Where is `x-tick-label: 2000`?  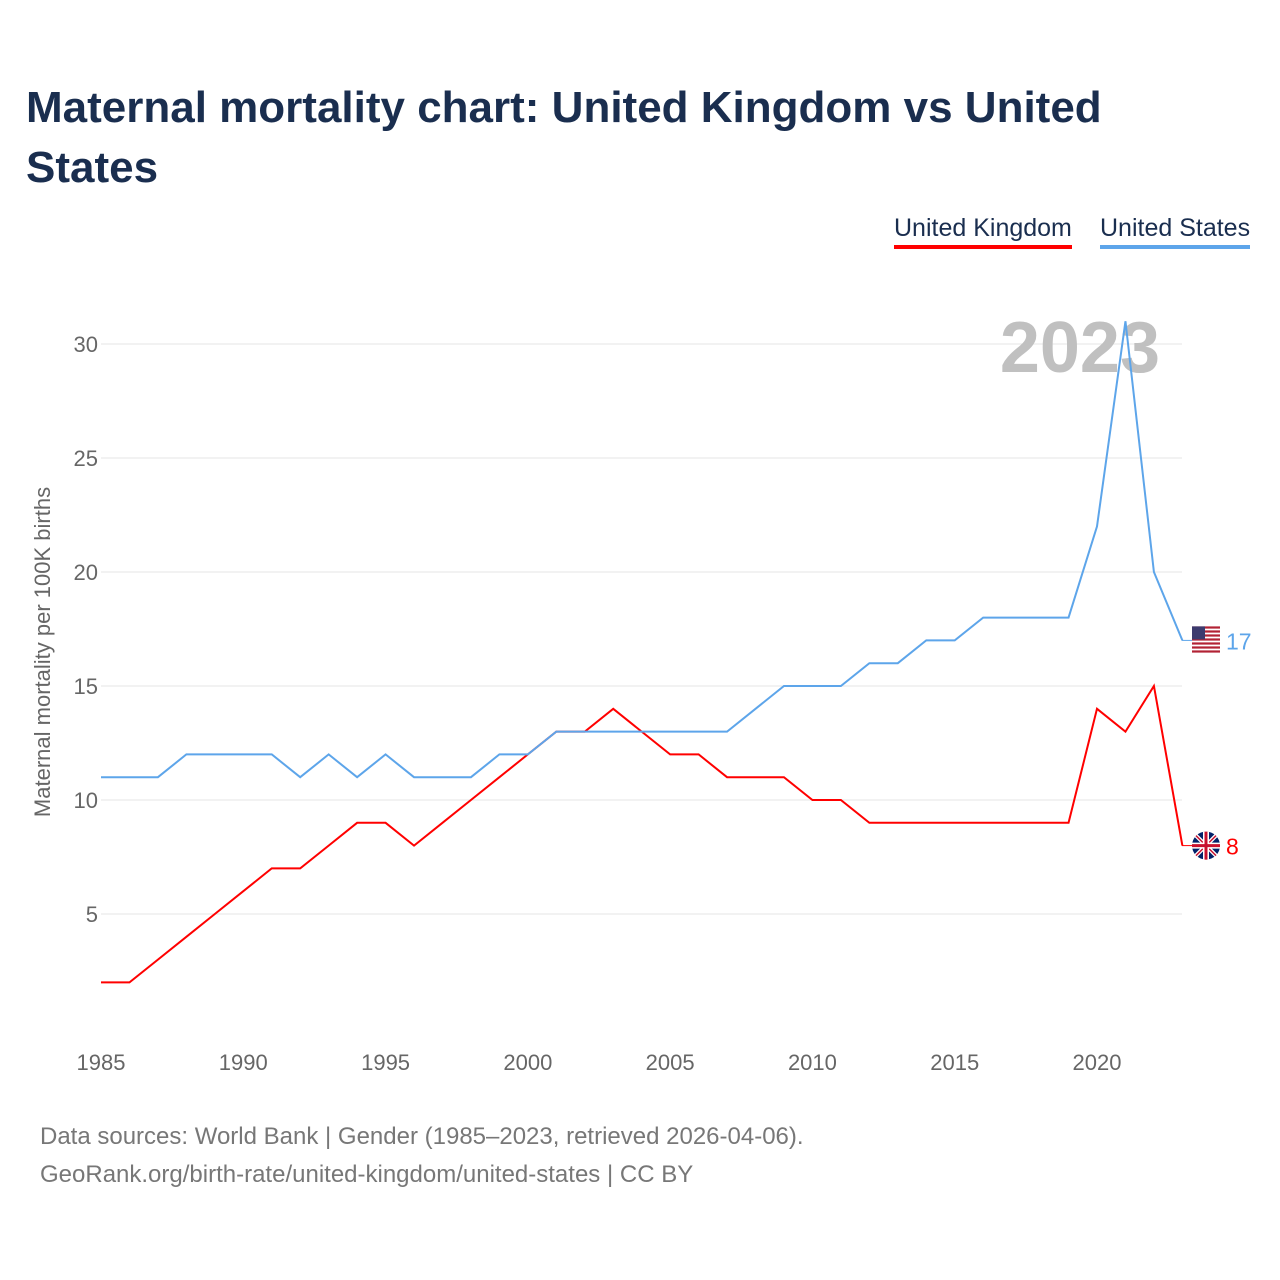
x-tick-label: 2000 is located at coordinates (527, 1062).